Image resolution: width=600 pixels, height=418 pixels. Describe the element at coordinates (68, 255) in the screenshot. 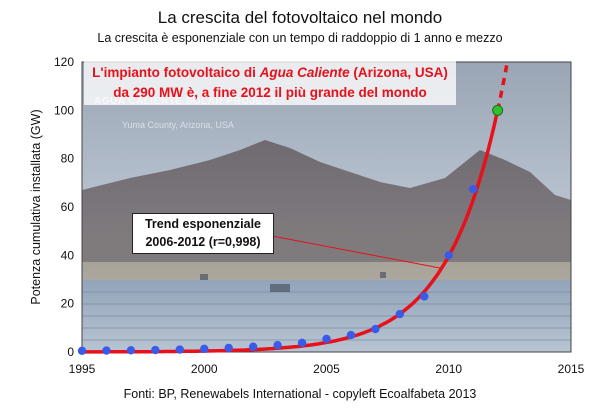

I see `y-tick-label: 40` at that location.